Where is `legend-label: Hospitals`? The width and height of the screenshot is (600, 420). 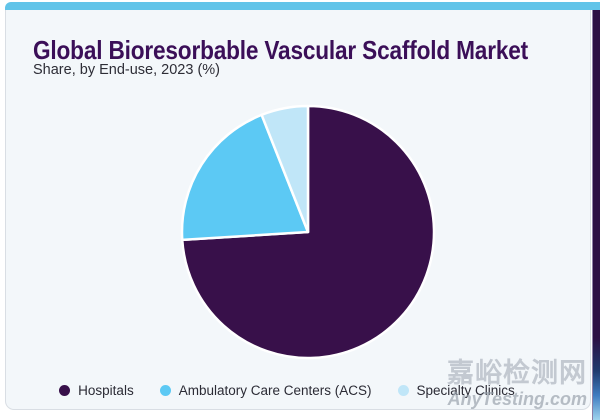
legend-label: Hospitals is located at coordinates (106, 390).